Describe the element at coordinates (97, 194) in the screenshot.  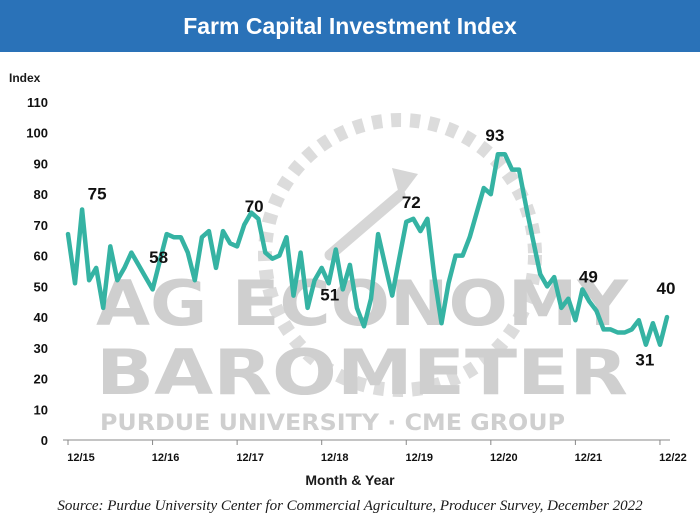
I see `data-label: 75` at that location.